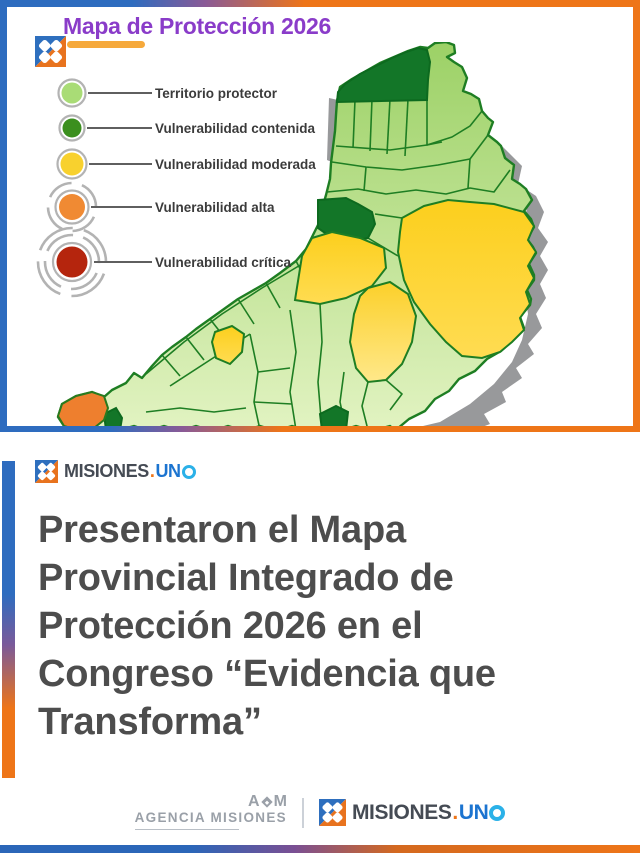 The image size is (640, 853). What do you see at coordinates (106, 44) in the screenshot?
I see `orange-accent-bar` at bounding box center [106, 44].